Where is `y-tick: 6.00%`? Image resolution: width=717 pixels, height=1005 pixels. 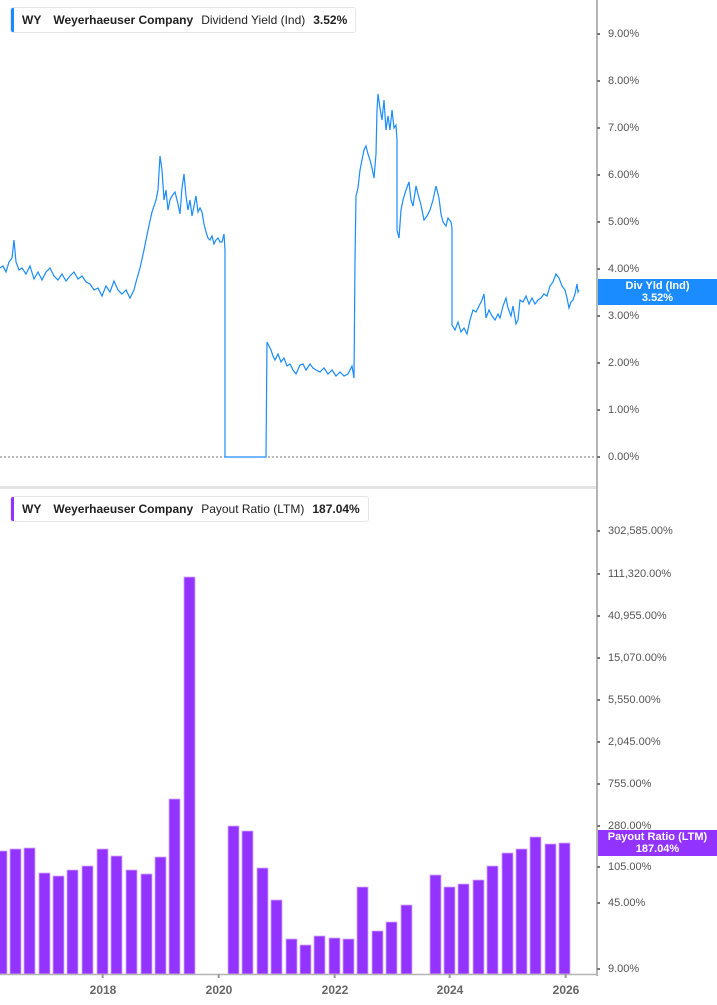 y-tick: 6.00% is located at coordinates (617, 175).